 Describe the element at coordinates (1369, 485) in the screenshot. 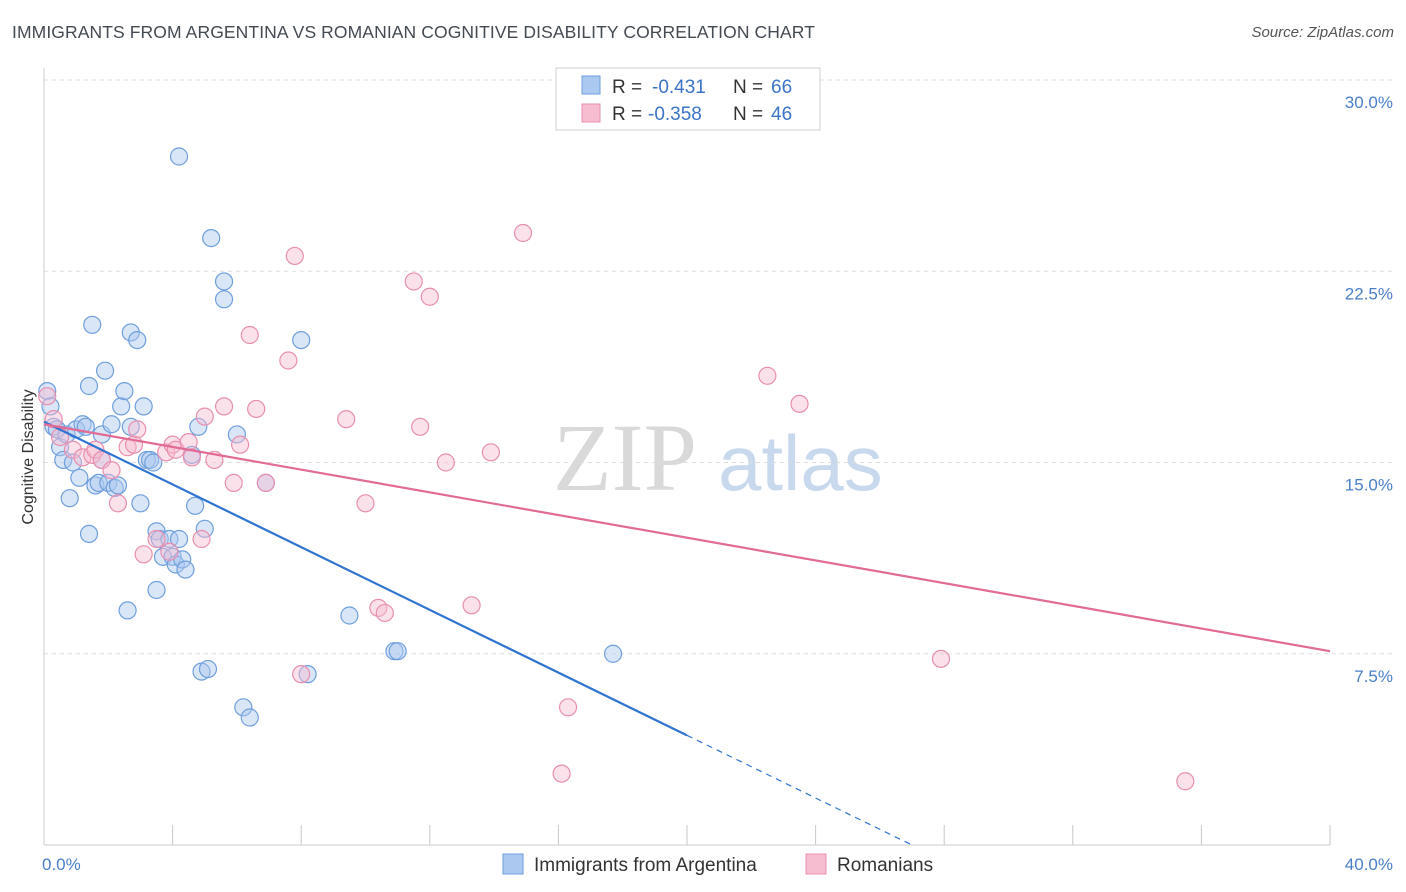

I see `y-tick-label: 15.0%` at that location.